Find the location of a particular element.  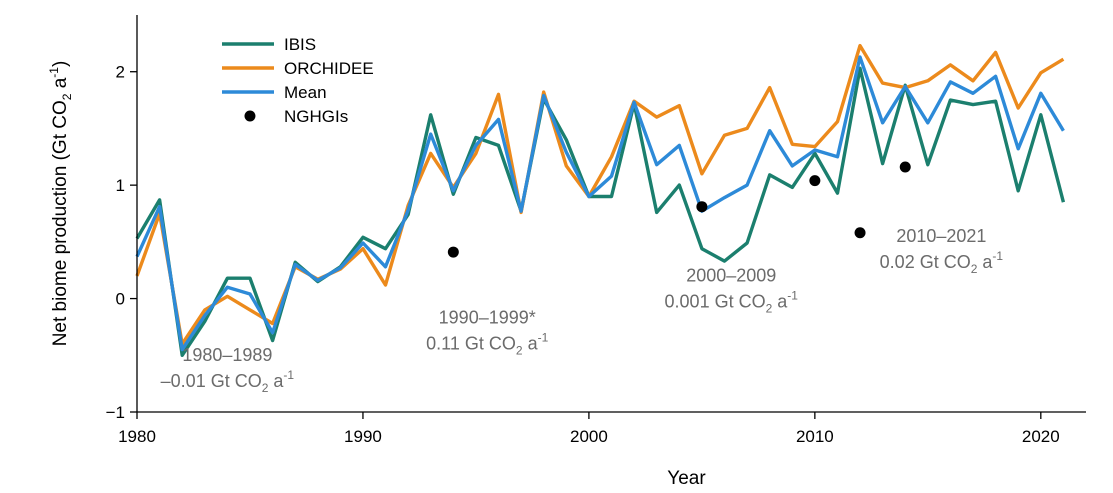

legend-label-orchidee: ORCHIDEE is located at coordinates (329, 68).